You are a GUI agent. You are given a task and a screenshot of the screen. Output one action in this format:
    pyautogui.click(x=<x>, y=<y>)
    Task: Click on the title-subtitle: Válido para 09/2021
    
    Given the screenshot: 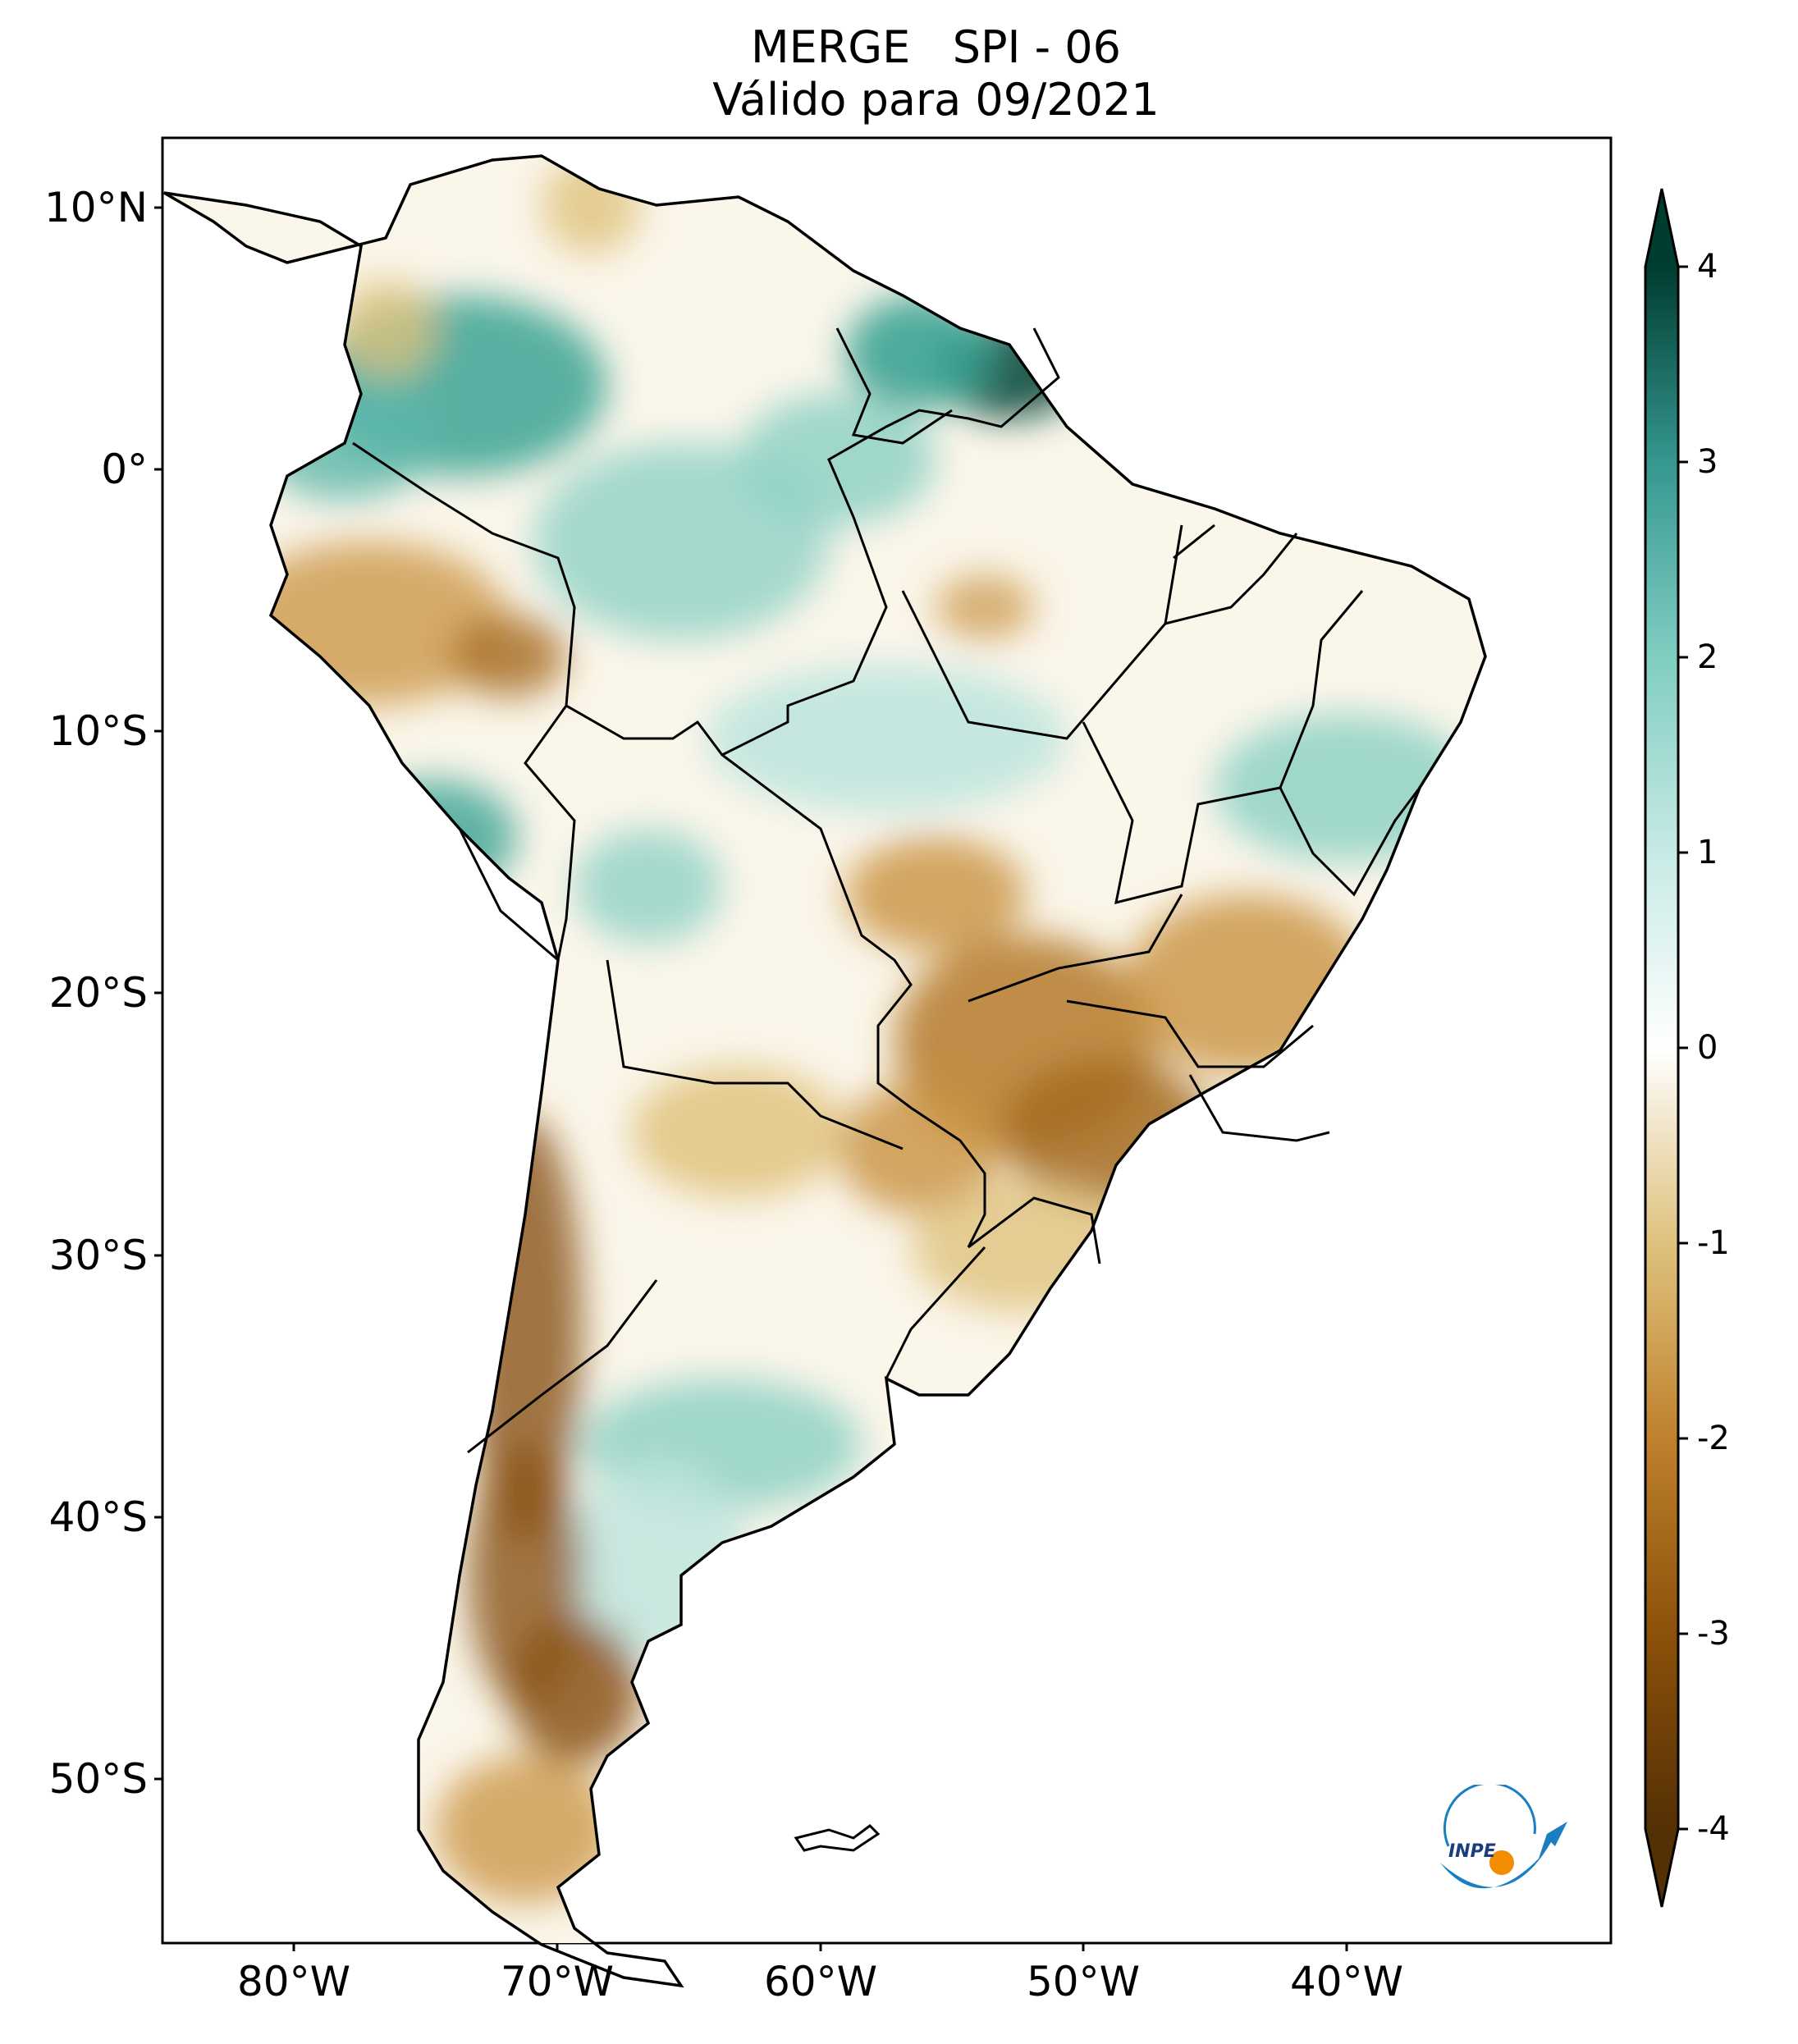 What is the action you would take?
    pyautogui.click(x=936, y=100)
    